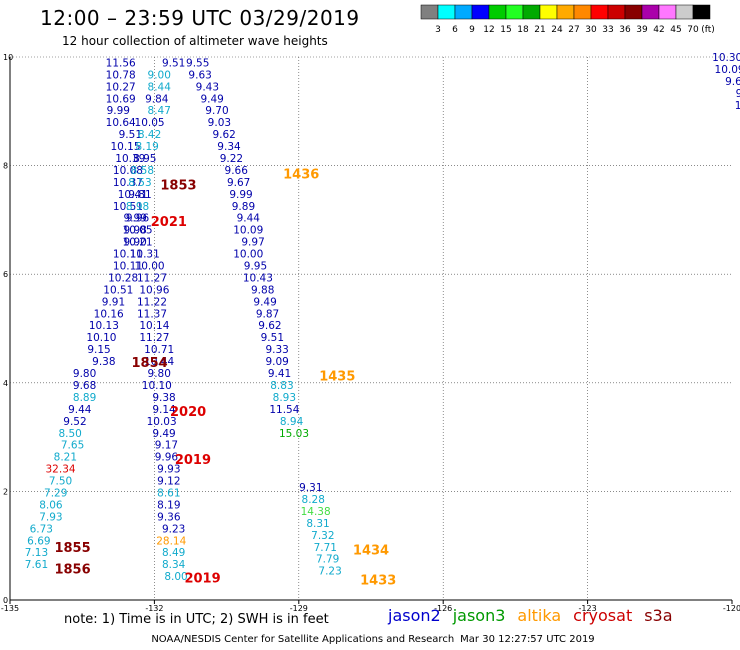  I want to click on wave-height-value: 9.88, so click(262, 290).